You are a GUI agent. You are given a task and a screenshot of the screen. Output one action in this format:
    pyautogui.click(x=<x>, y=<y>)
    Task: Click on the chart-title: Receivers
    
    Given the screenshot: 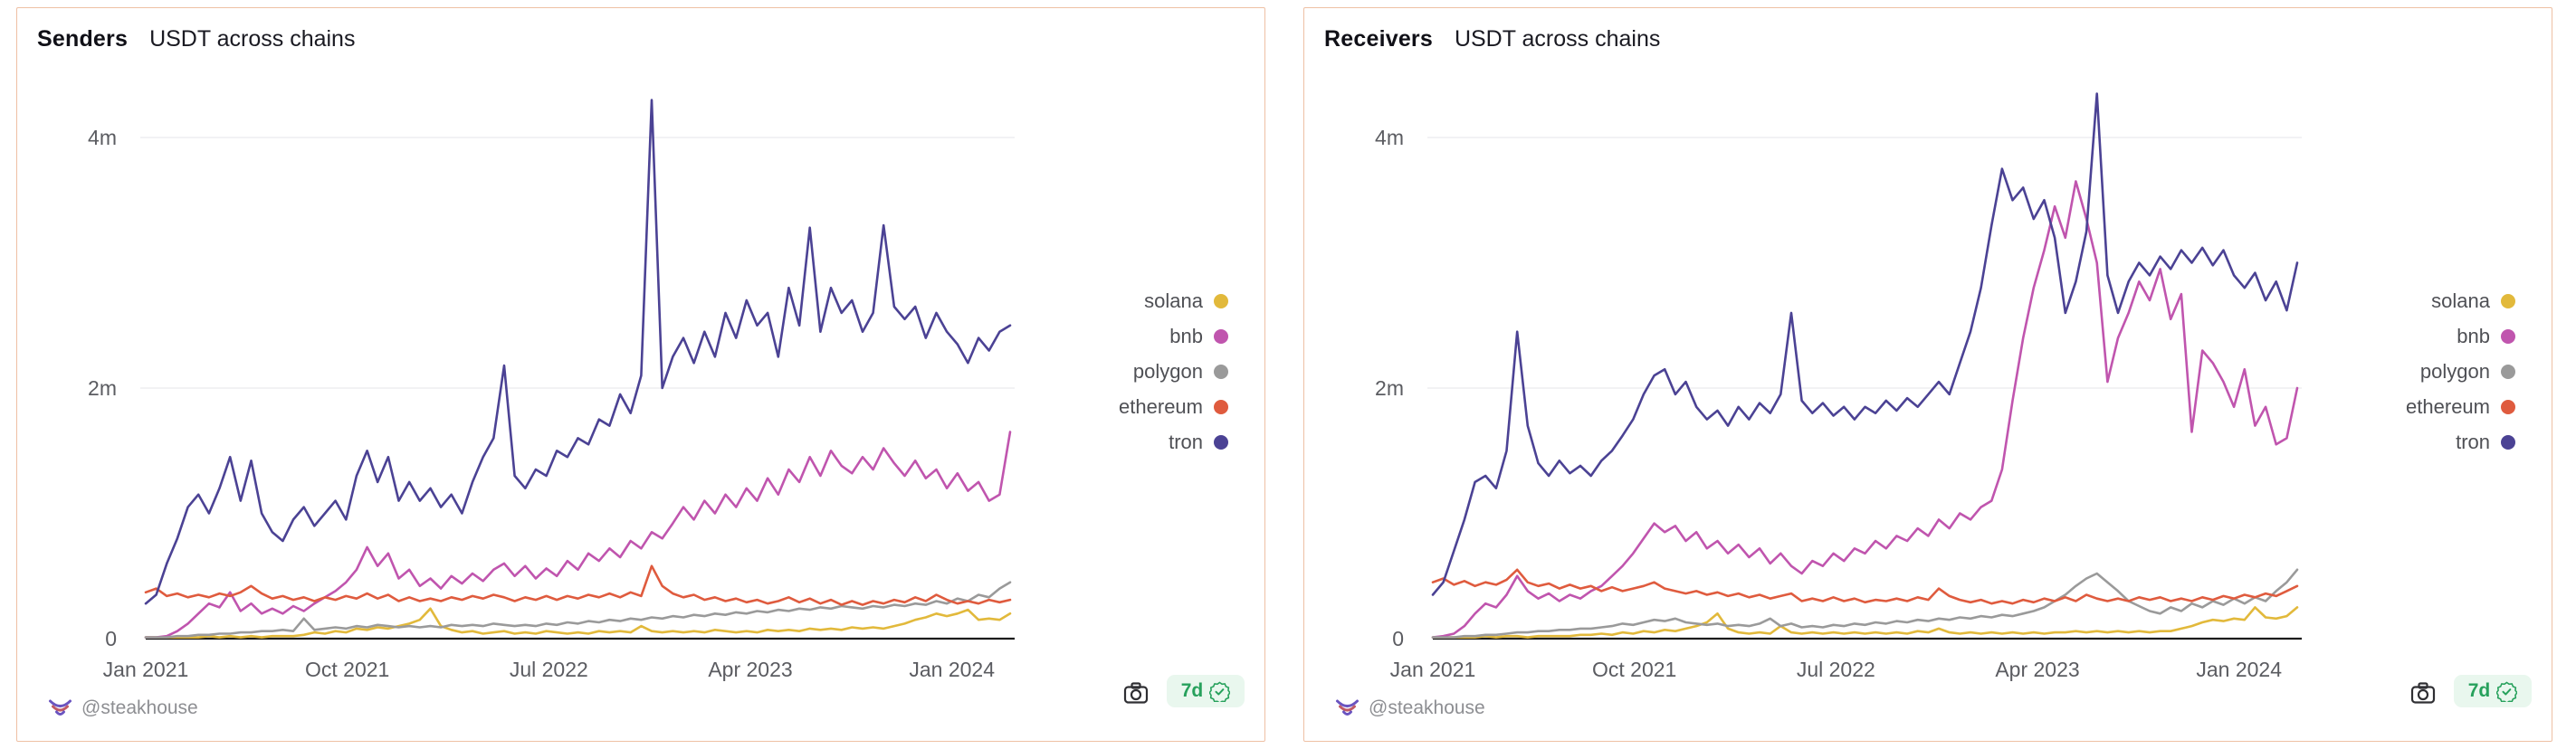 What is the action you would take?
    pyautogui.click(x=1378, y=39)
    